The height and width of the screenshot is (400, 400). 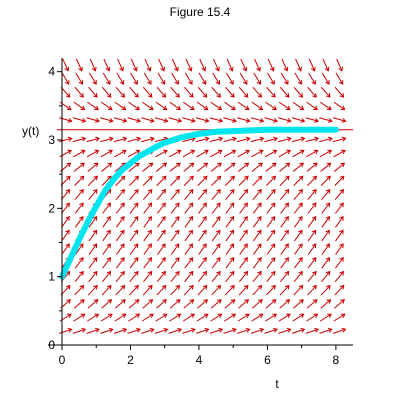 What do you see at coordinates (130, 360) in the screenshot?
I see `x-tick-label: 2` at bounding box center [130, 360].